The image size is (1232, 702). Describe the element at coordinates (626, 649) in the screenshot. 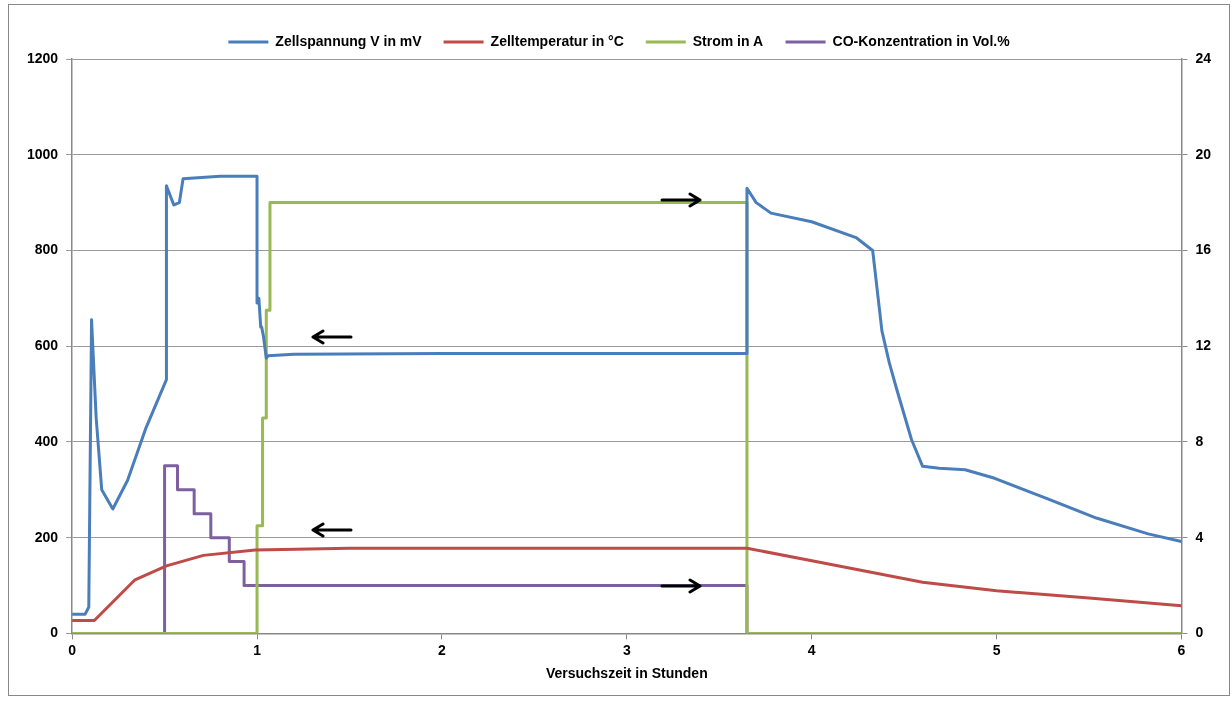

I see `x-tick-label: 3` at that location.